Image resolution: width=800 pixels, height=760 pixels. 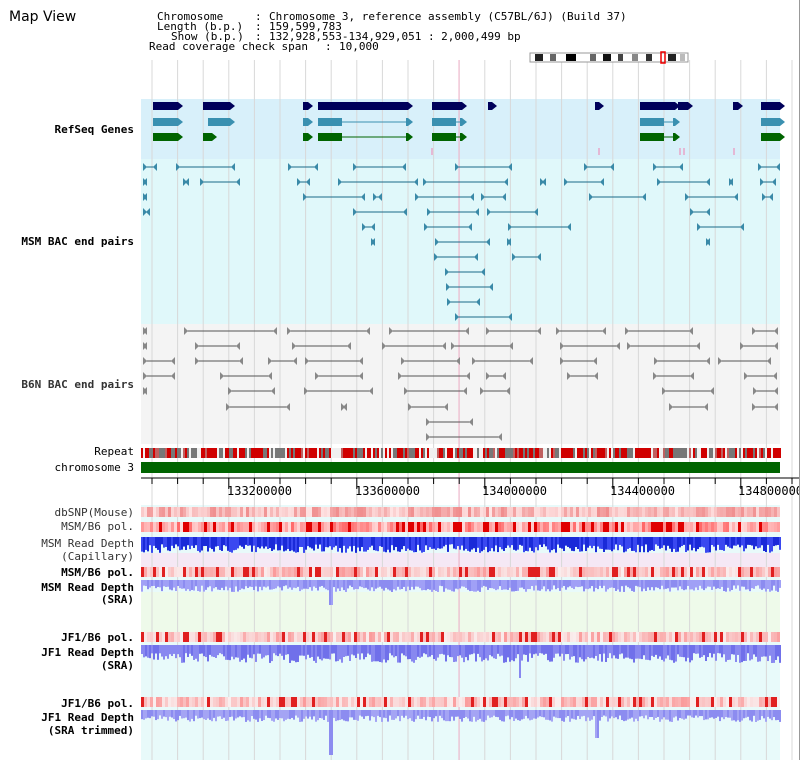 What do you see at coordinates (97, 637) in the screenshot?
I see `track-label-jf1-pol: JF1/B6 pol.` at bounding box center [97, 637].